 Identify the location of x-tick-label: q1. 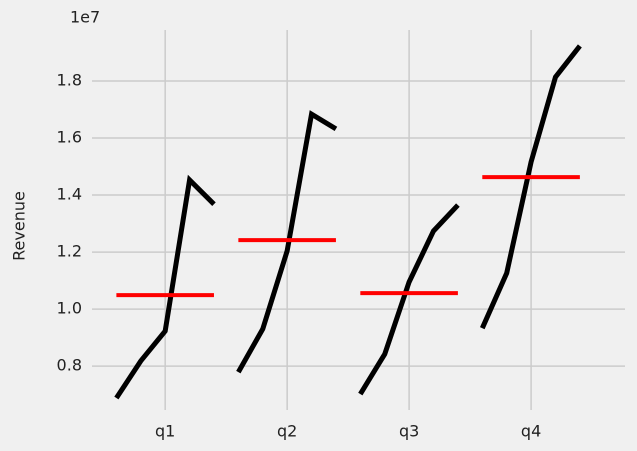
(165, 431).